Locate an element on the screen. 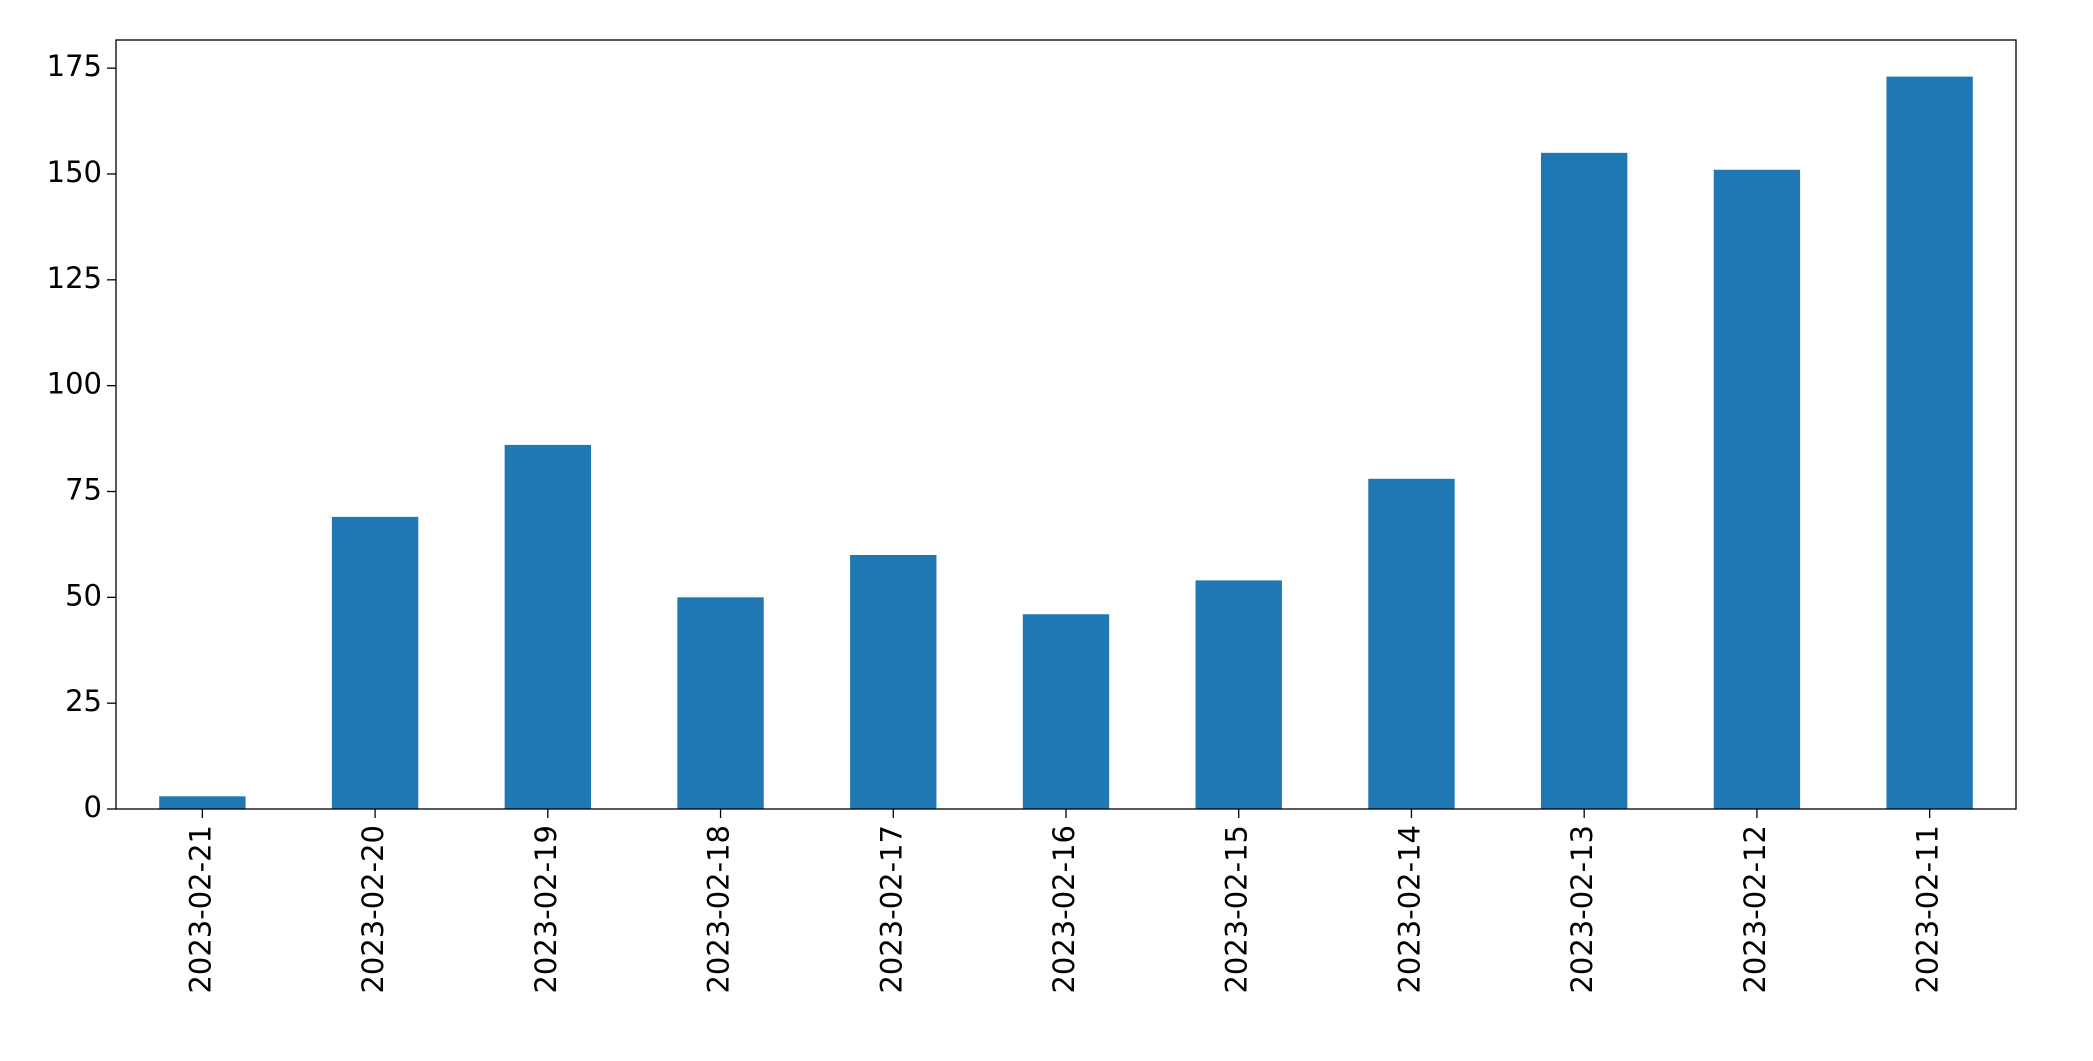 The height and width of the screenshot is (1061, 2093). y-tick-label: 175 is located at coordinates (74, 66).